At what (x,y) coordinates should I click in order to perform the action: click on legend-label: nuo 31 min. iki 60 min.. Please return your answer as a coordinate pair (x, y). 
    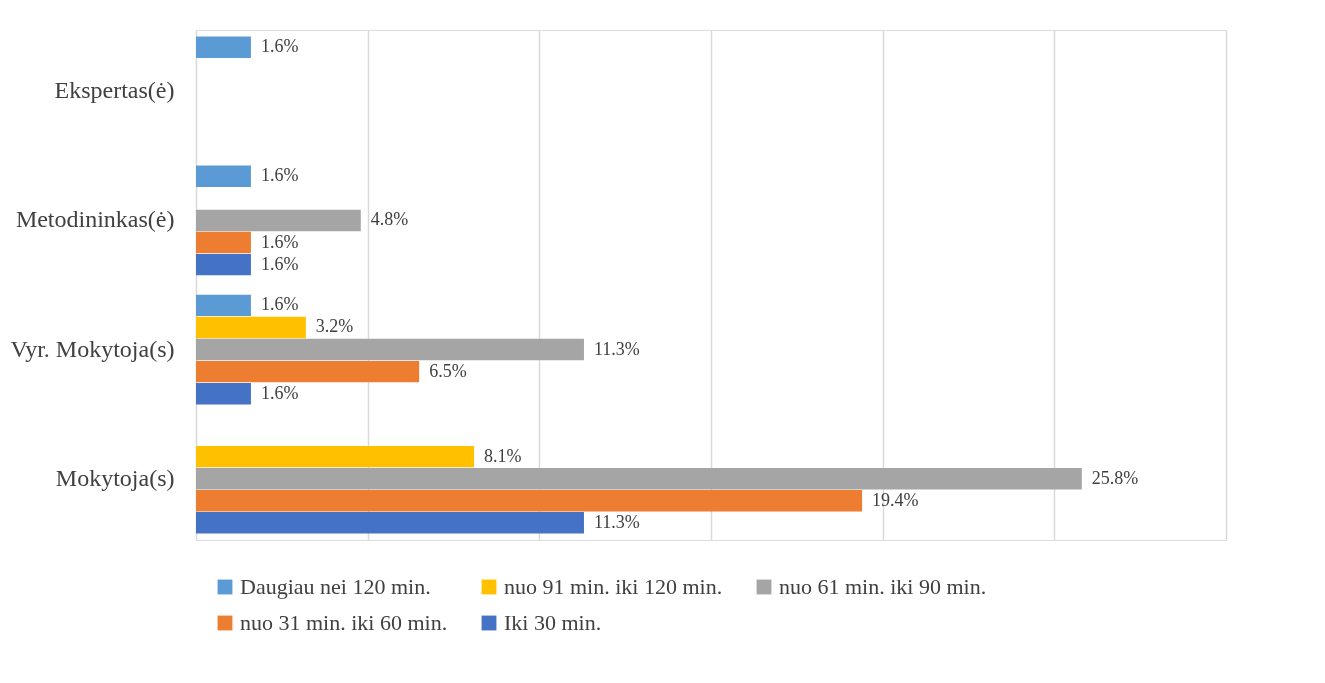
    Looking at the image, I should click on (344, 622).